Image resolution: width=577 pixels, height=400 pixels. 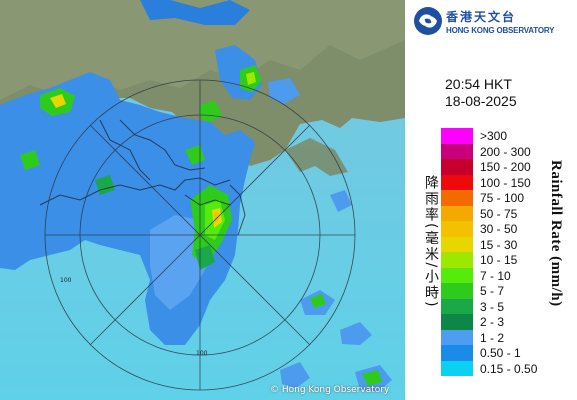 I want to click on range-ring-label: 100, so click(x=66, y=280).